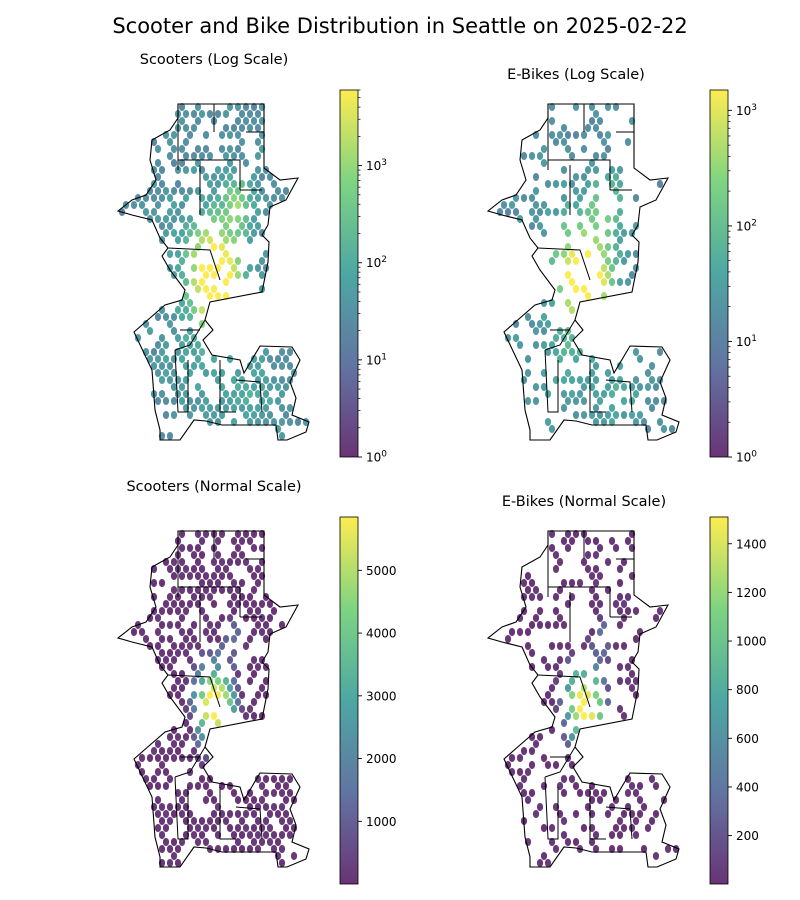  What do you see at coordinates (747, 739) in the screenshot?
I see `colorbar-tick-label: 600` at bounding box center [747, 739].